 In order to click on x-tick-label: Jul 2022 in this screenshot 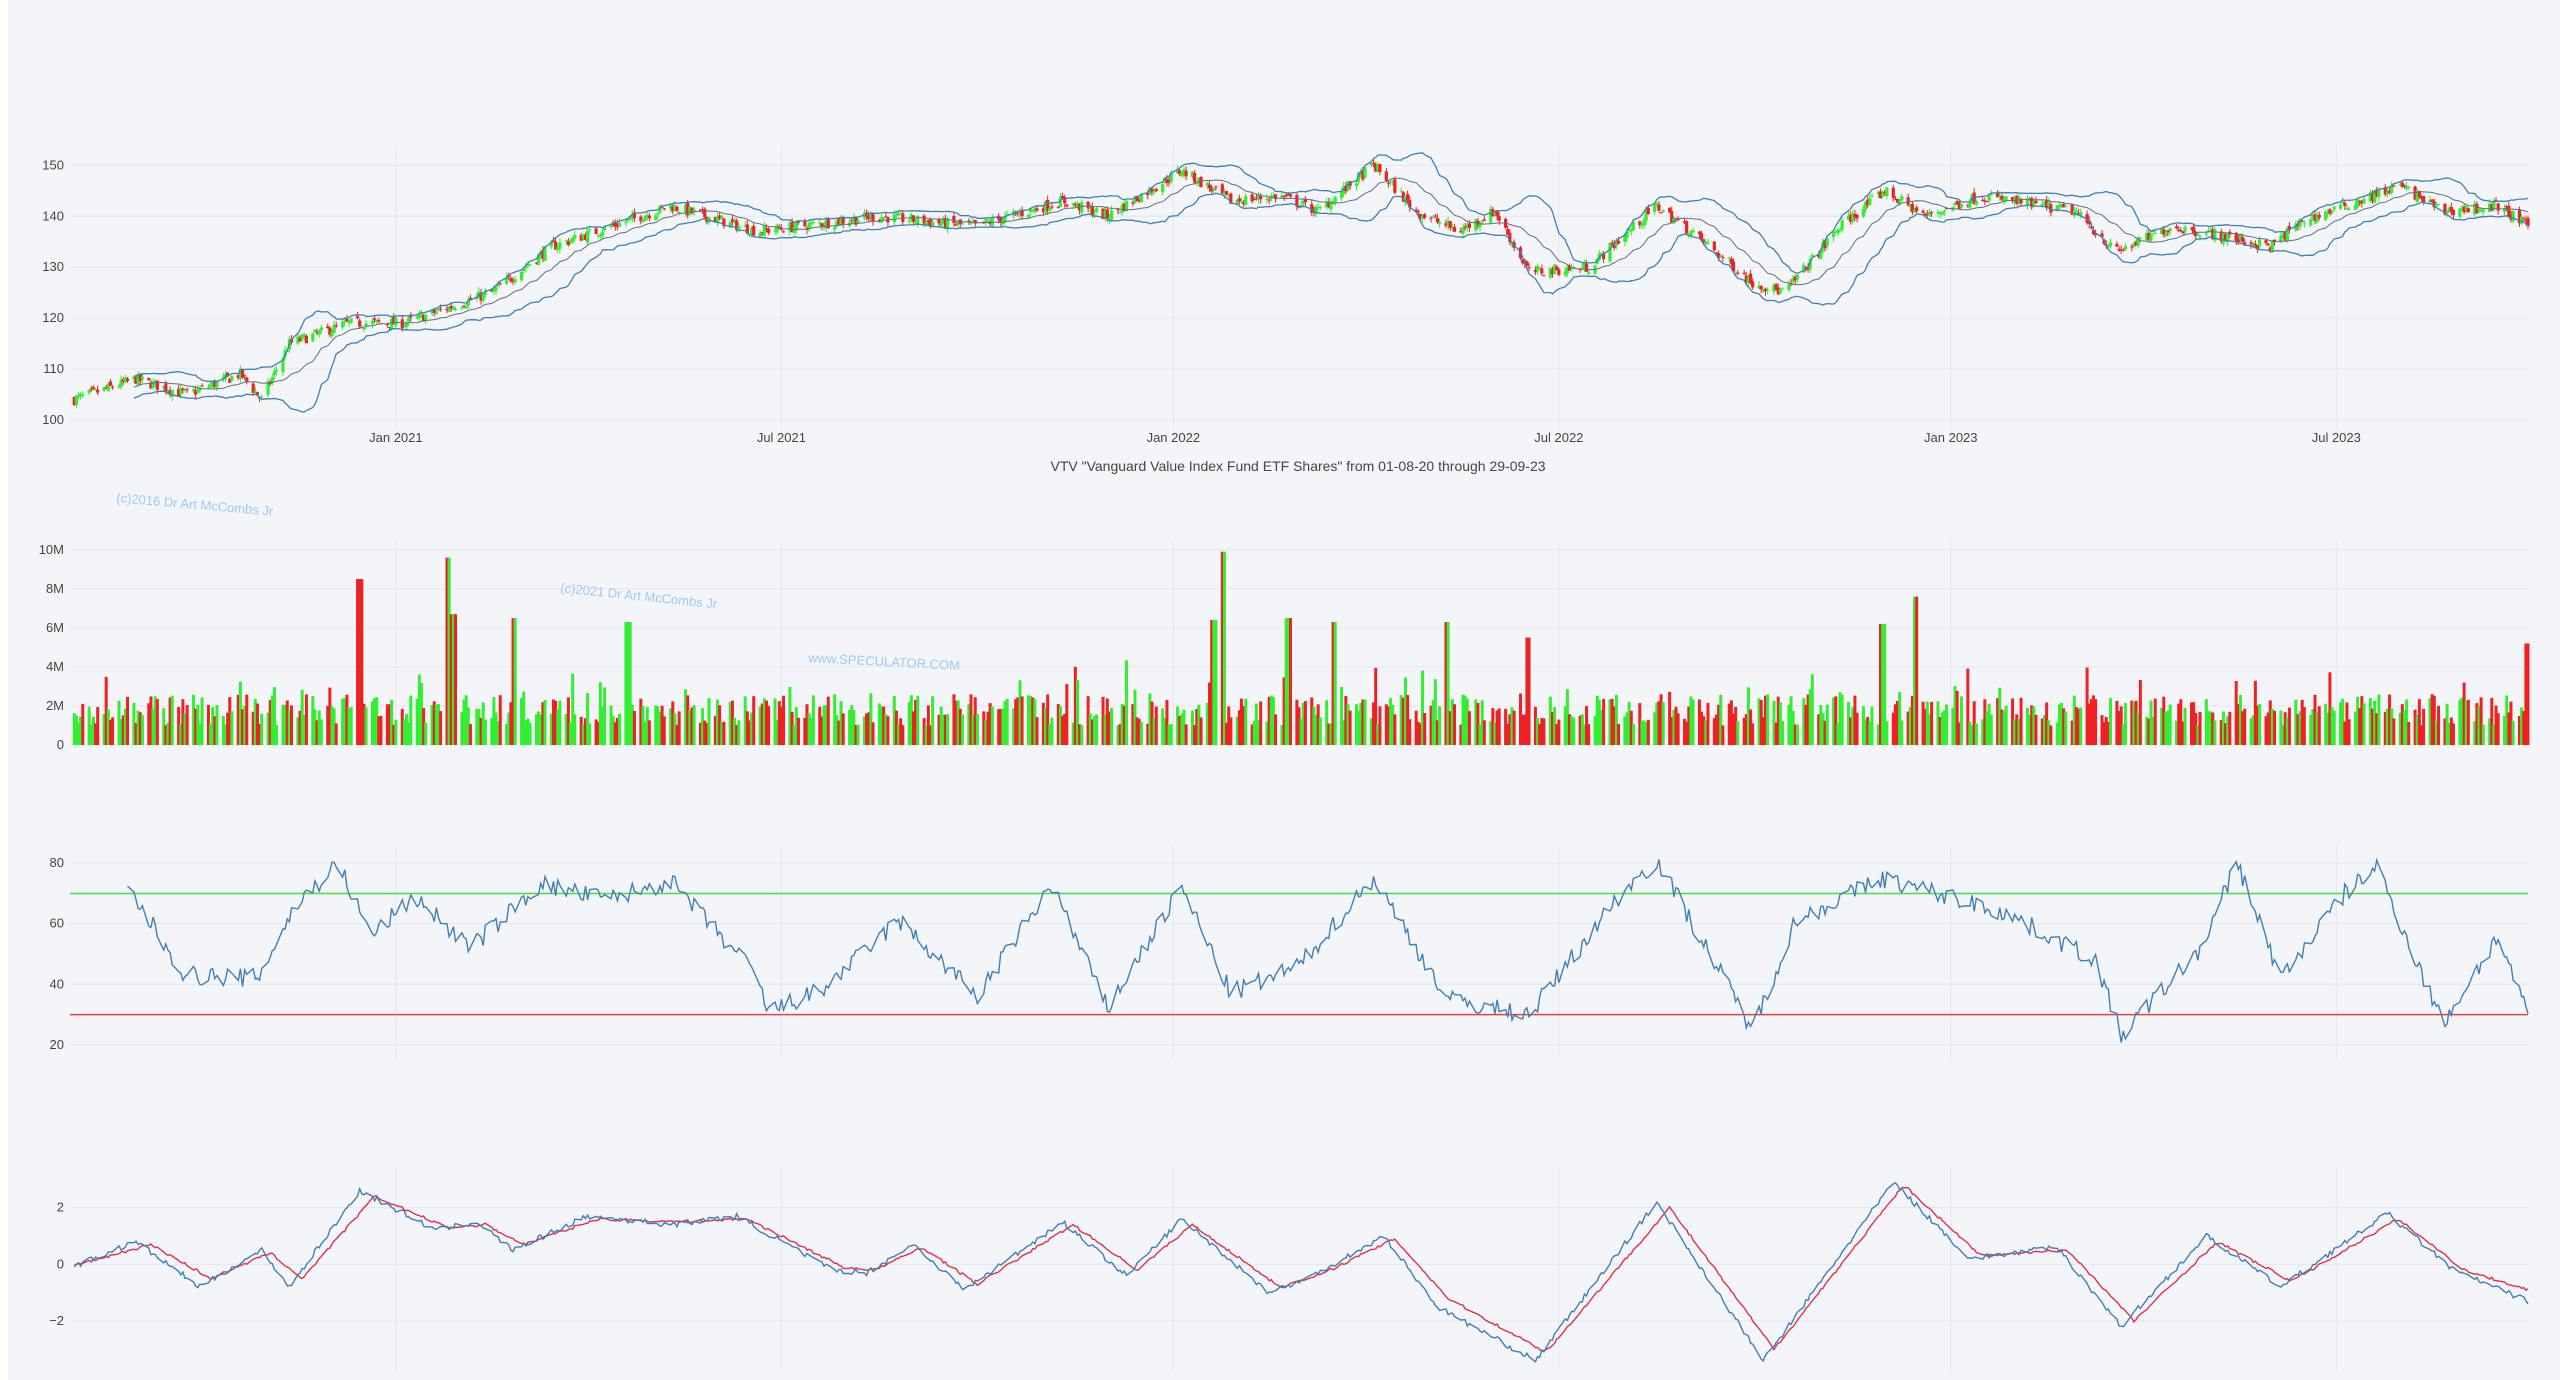, I will do `click(1558, 437)`.